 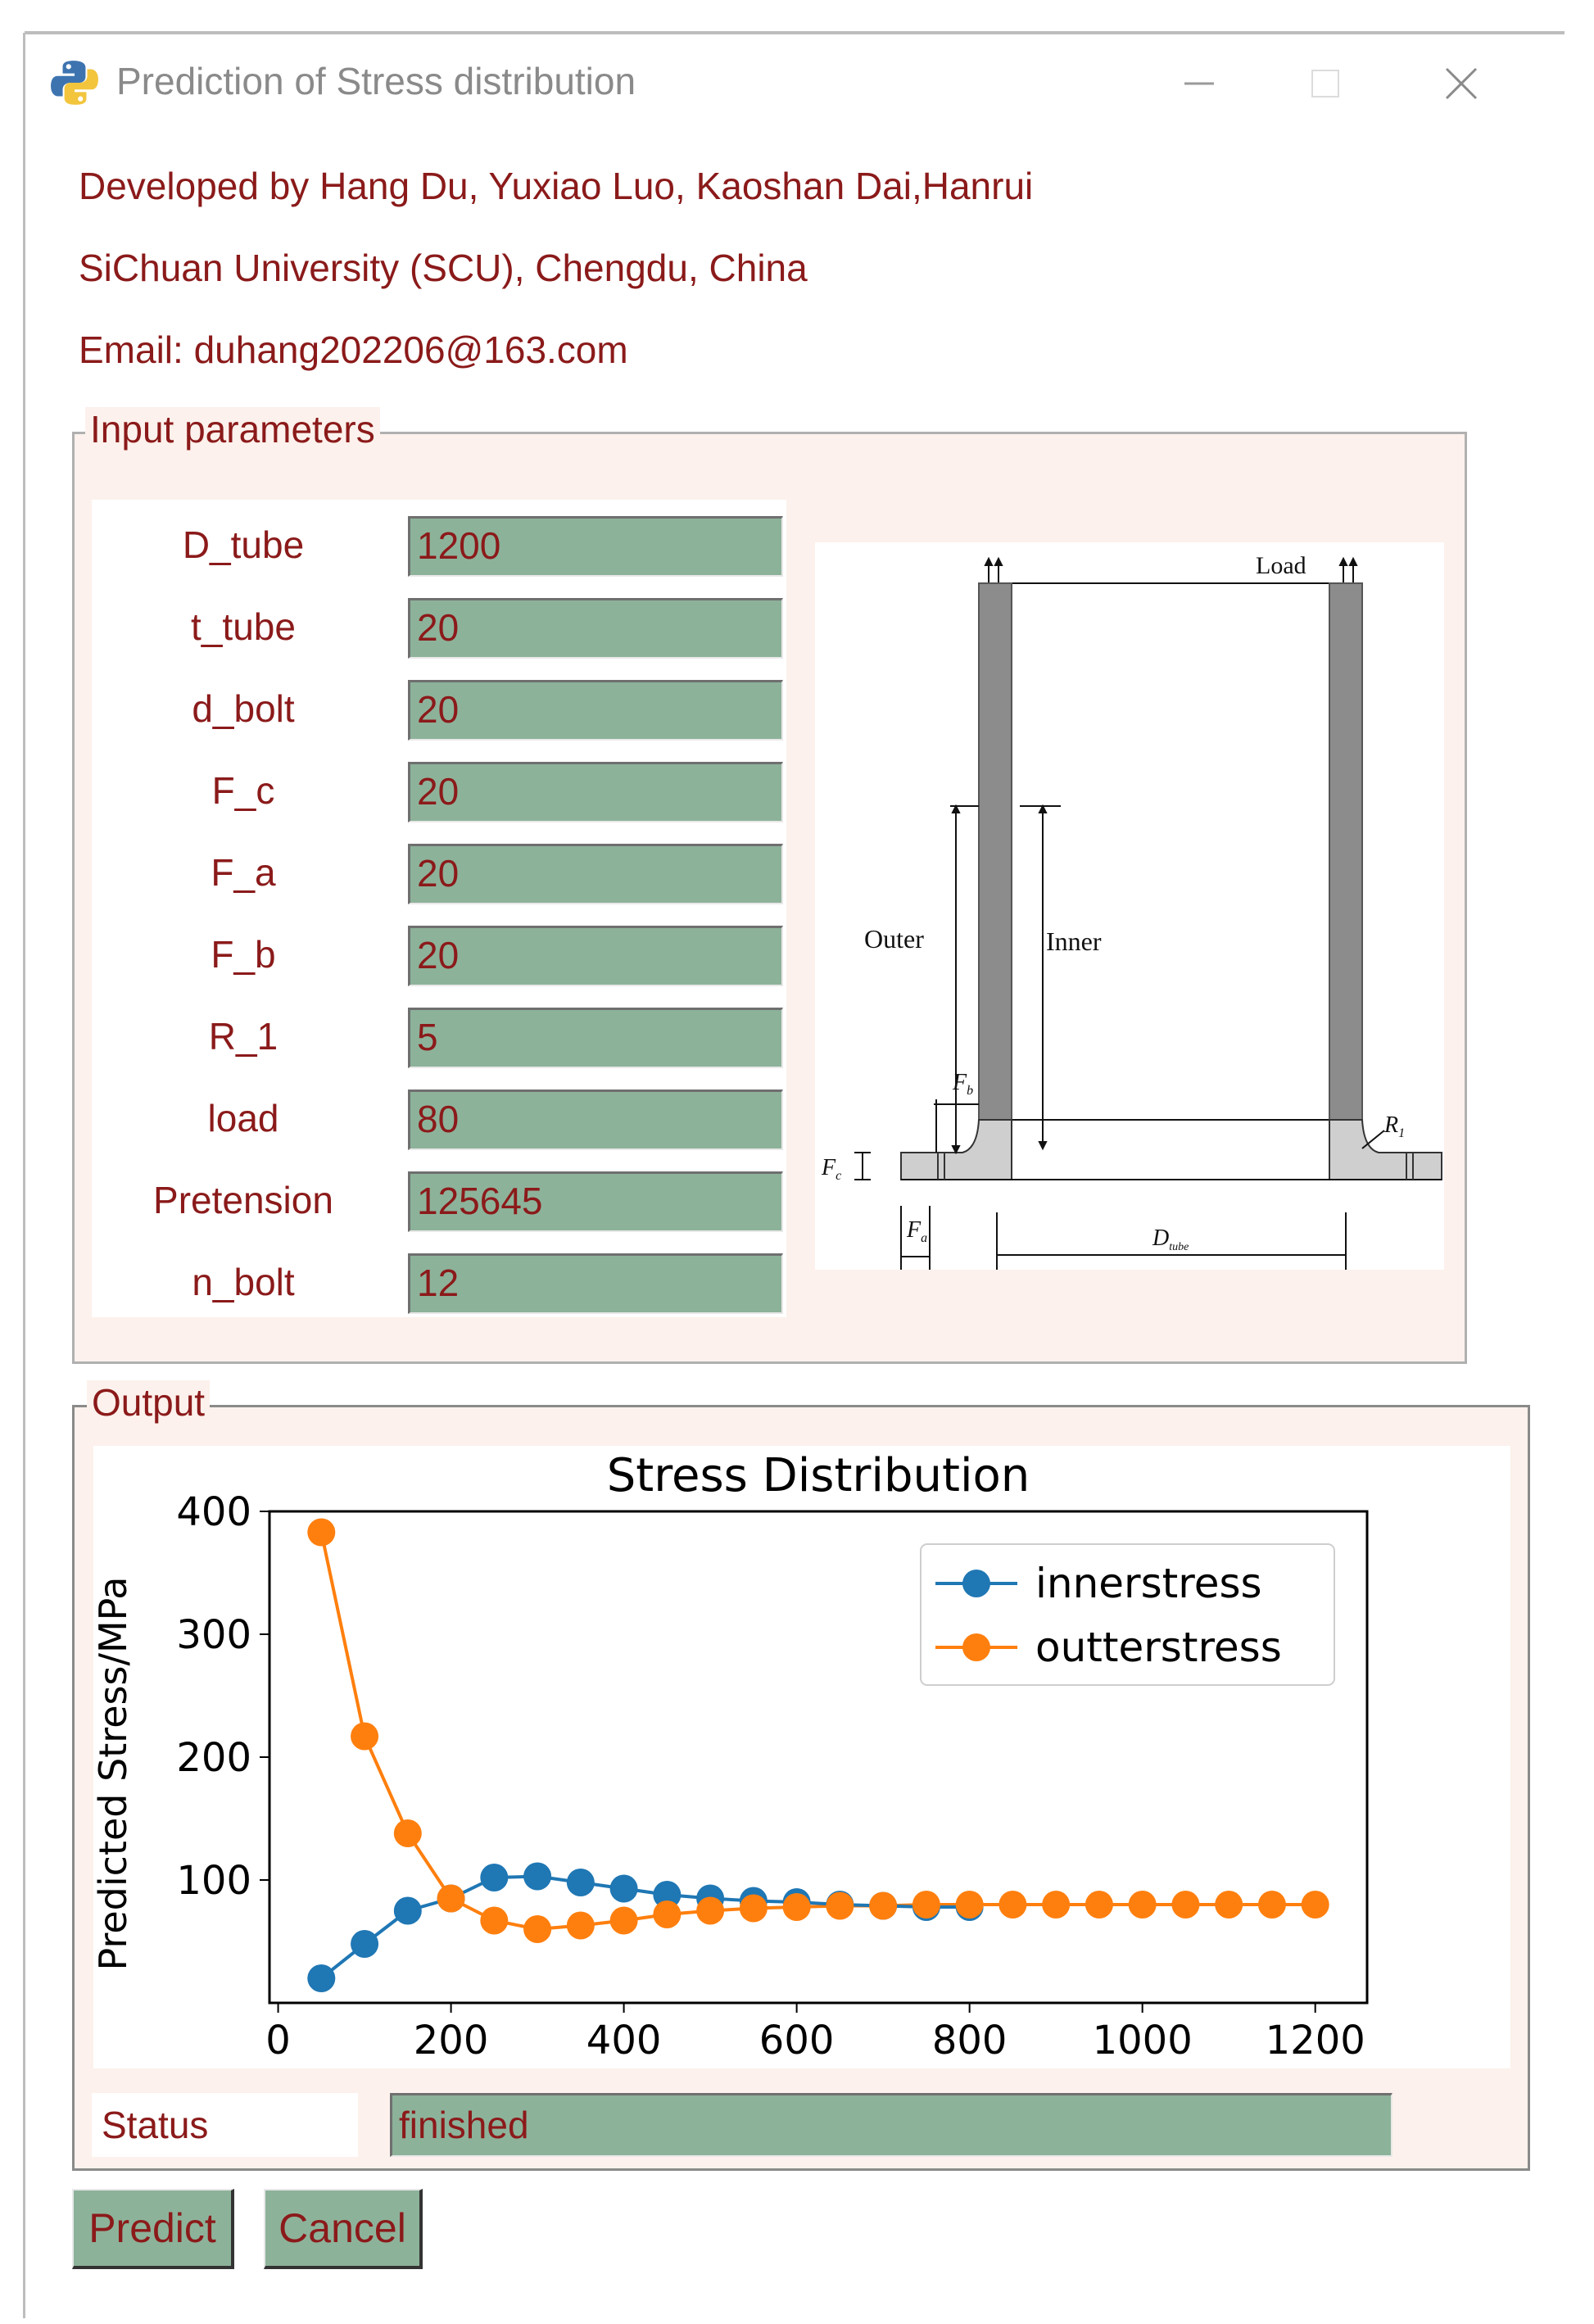 I want to click on output-title: Output, so click(x=149, y=1402).